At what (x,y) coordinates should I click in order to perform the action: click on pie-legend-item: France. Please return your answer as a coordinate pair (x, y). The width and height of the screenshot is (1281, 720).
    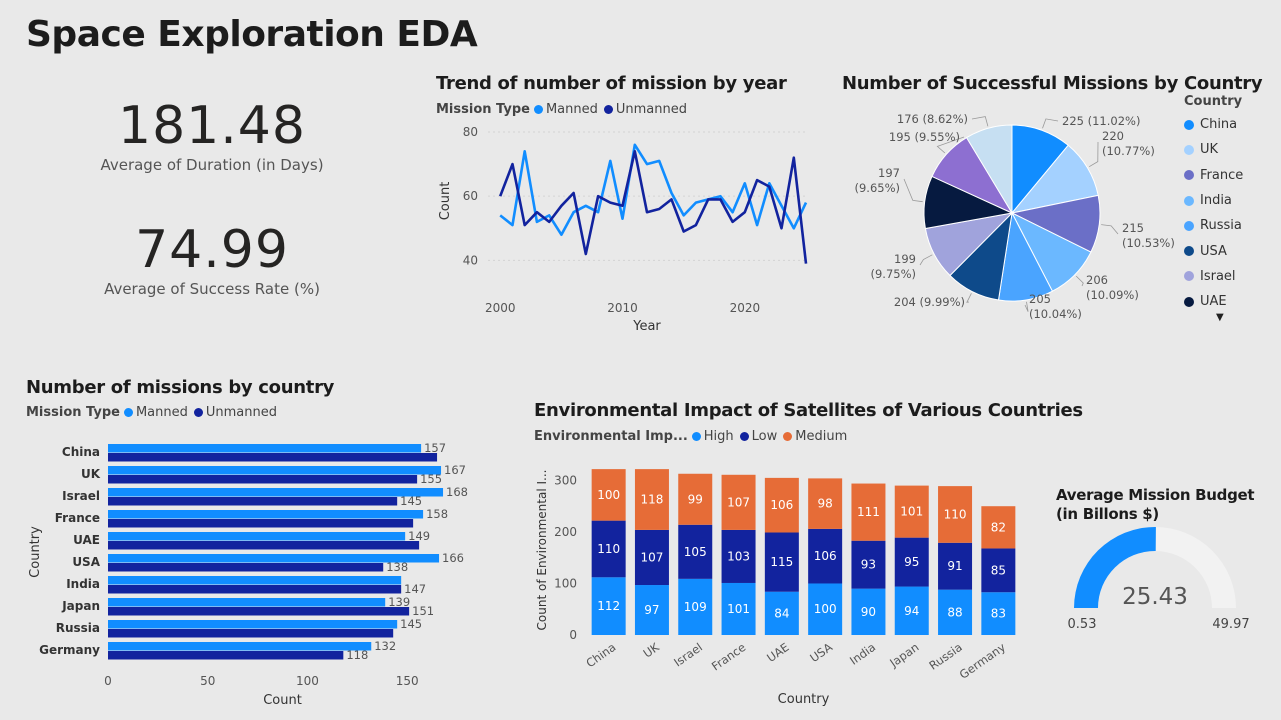
    Looking at the image, I should click on (1213, 175).